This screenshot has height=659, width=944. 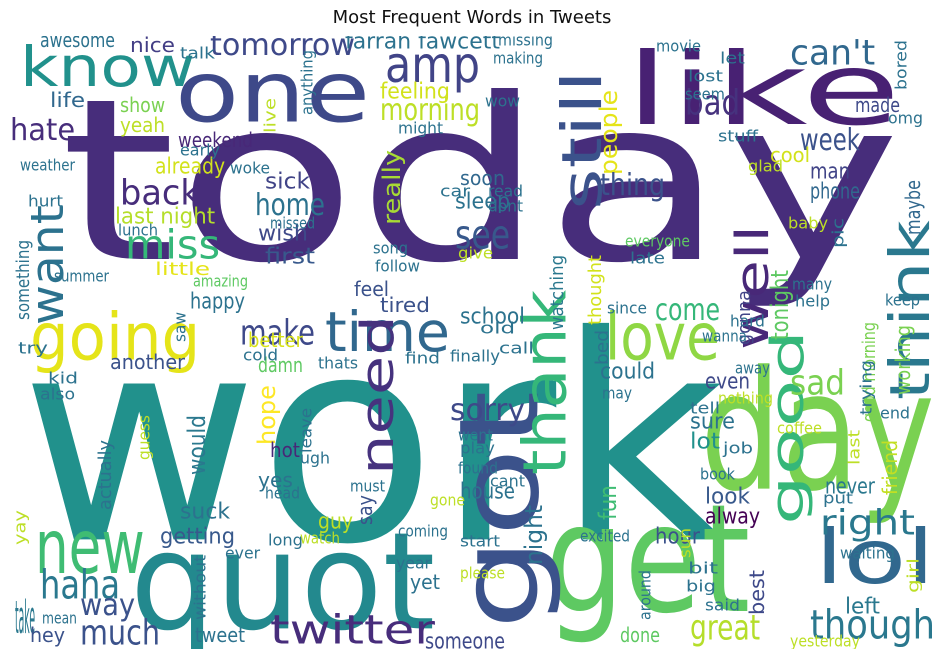 What do you see at coordinates (415, 91) in the screenshot?
I see `word-feeling: feeling` at bounding box center [415, 91].